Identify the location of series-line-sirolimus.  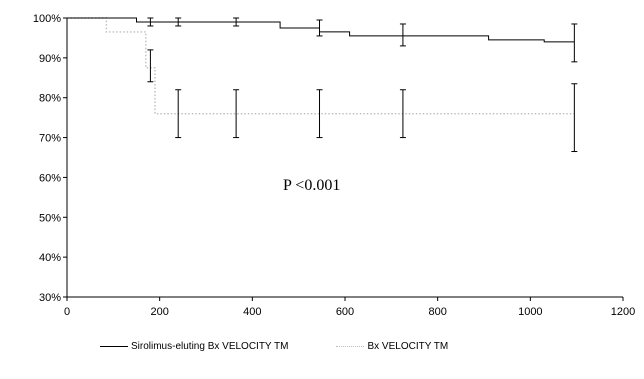
(321, 30).